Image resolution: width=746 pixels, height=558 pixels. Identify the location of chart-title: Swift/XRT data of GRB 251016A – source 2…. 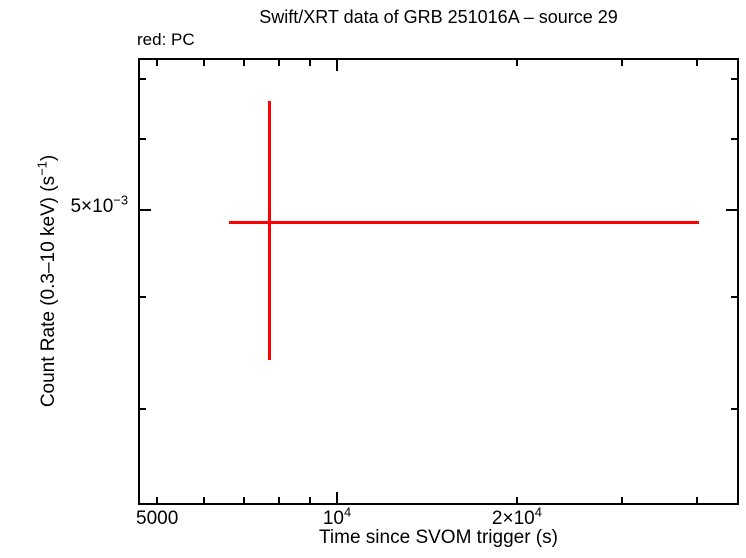
(438, 17).